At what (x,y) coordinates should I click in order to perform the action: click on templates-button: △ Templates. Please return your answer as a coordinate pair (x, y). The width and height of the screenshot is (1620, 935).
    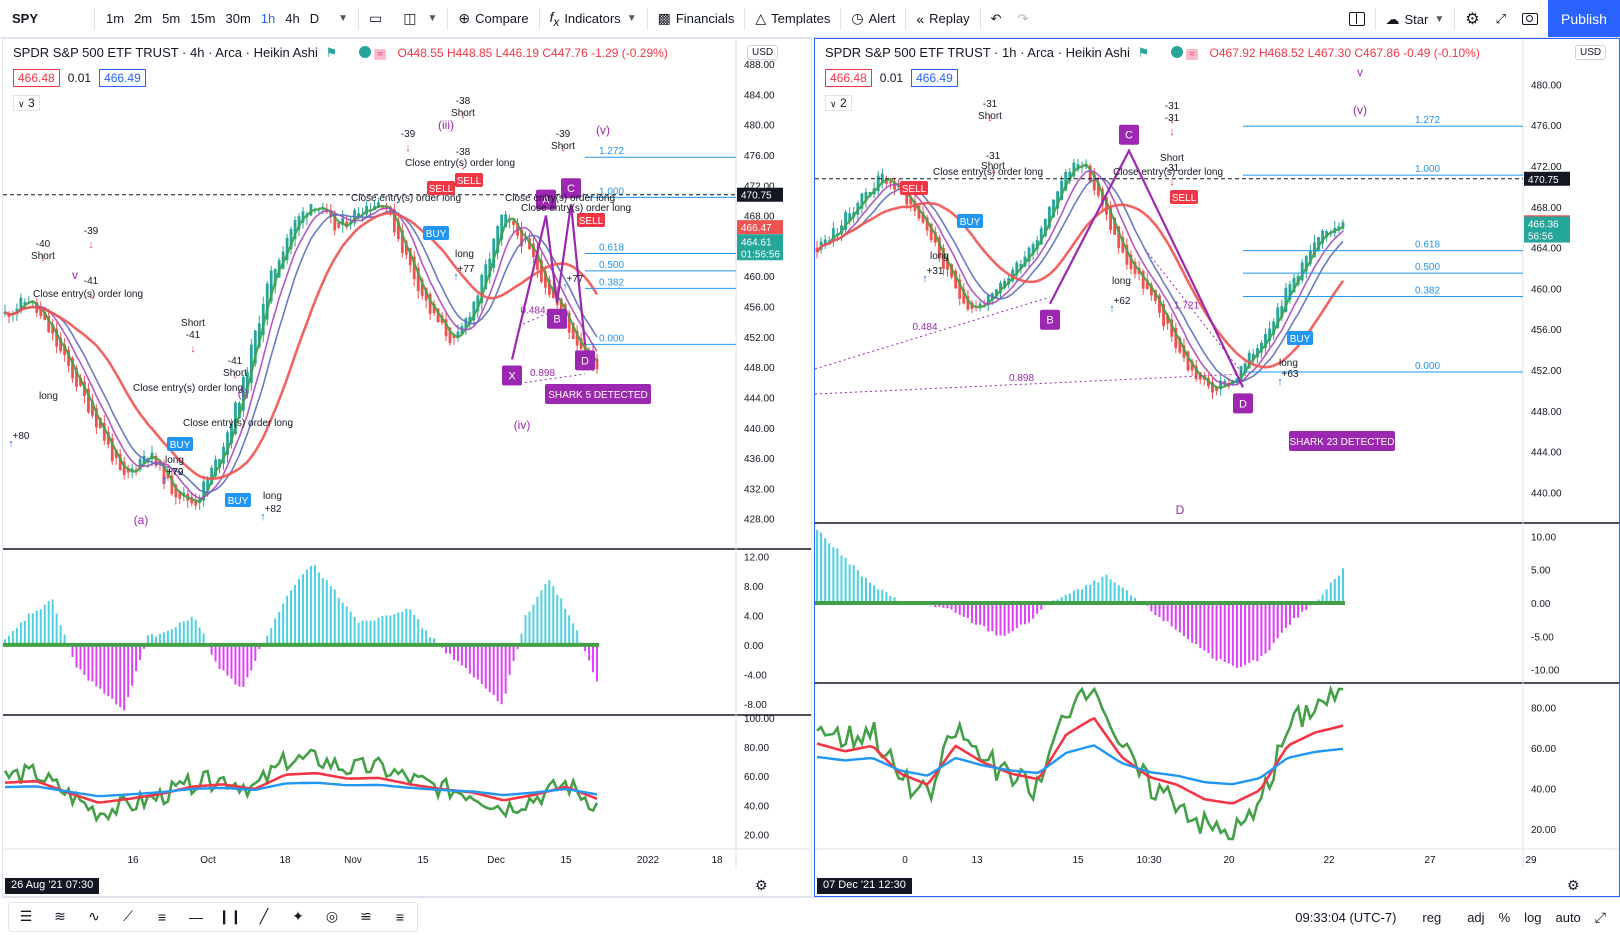
    Looking at the image, I should click on (792, 19).